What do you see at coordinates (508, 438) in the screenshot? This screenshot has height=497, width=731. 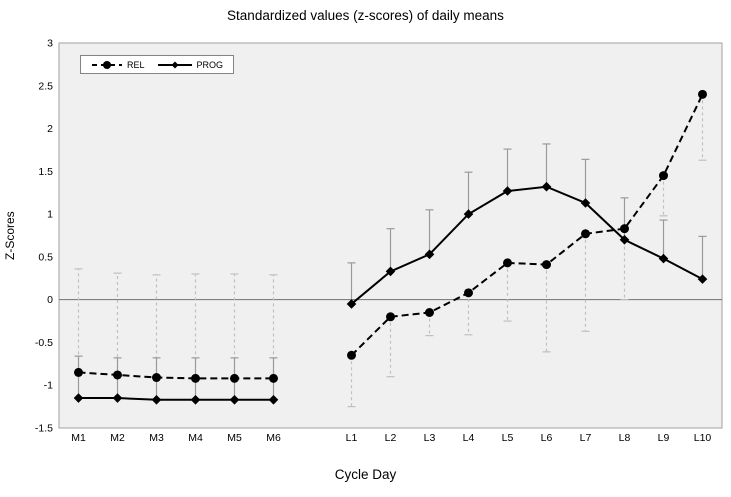 I see `x-tick-label: L5` at bounding box center [508, 438].